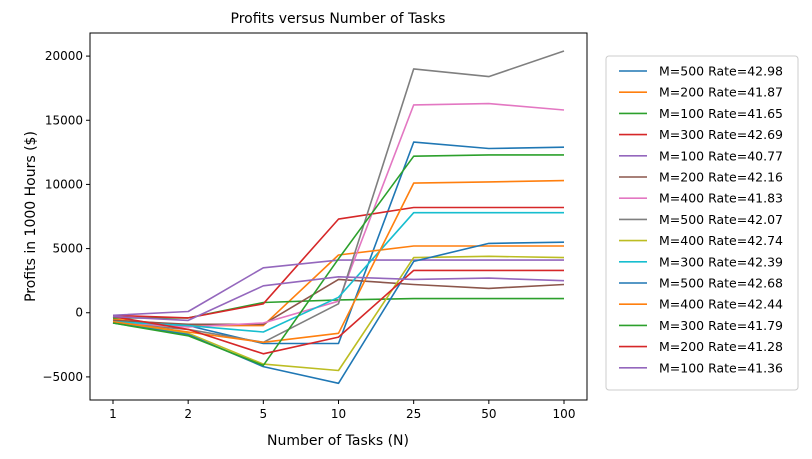  Describe the element at coordinates (62, 377) in the screenshot. I see `y-tick-label: −5000` at that location.